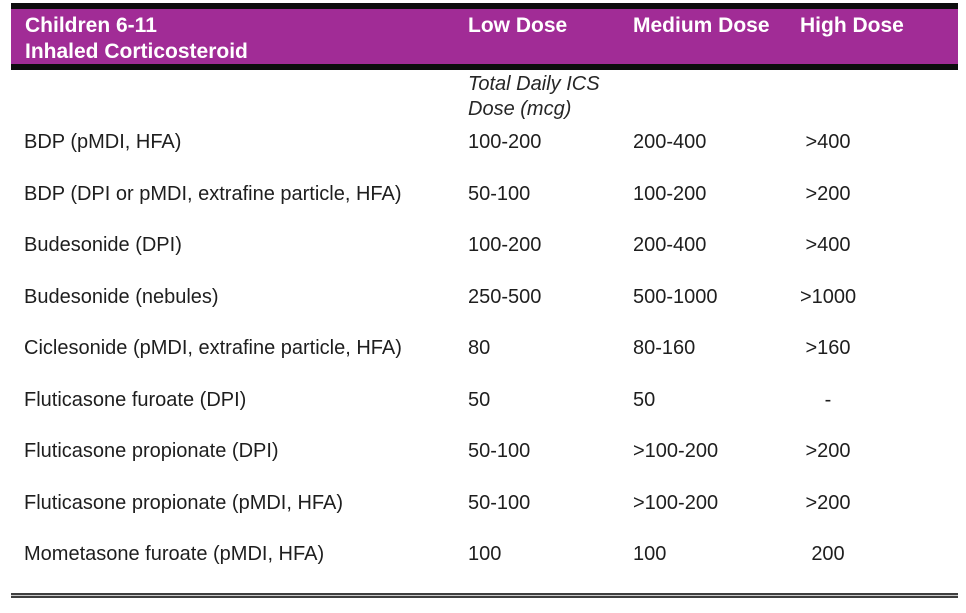 This screenshot has width=966, height=613. I want to click on units-subheader: Total Daily ICS Dose (mcg), so click(713, 96).